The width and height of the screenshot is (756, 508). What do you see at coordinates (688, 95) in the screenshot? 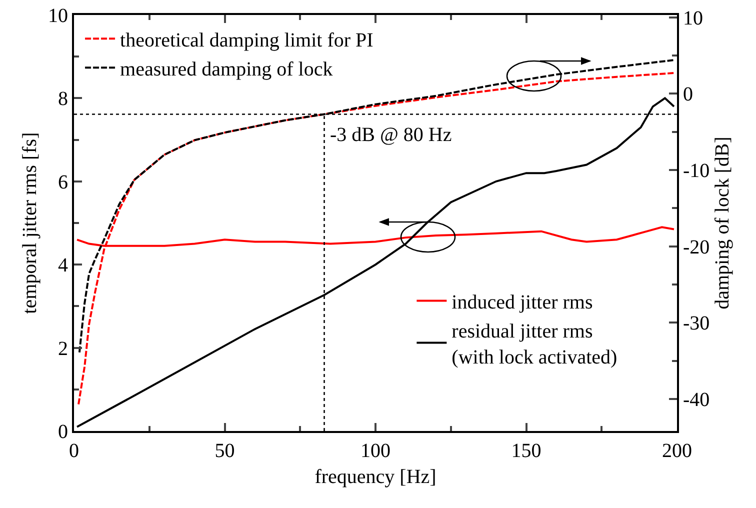
I see `y2-tick-label: 0` at bounding box center [688, 95].